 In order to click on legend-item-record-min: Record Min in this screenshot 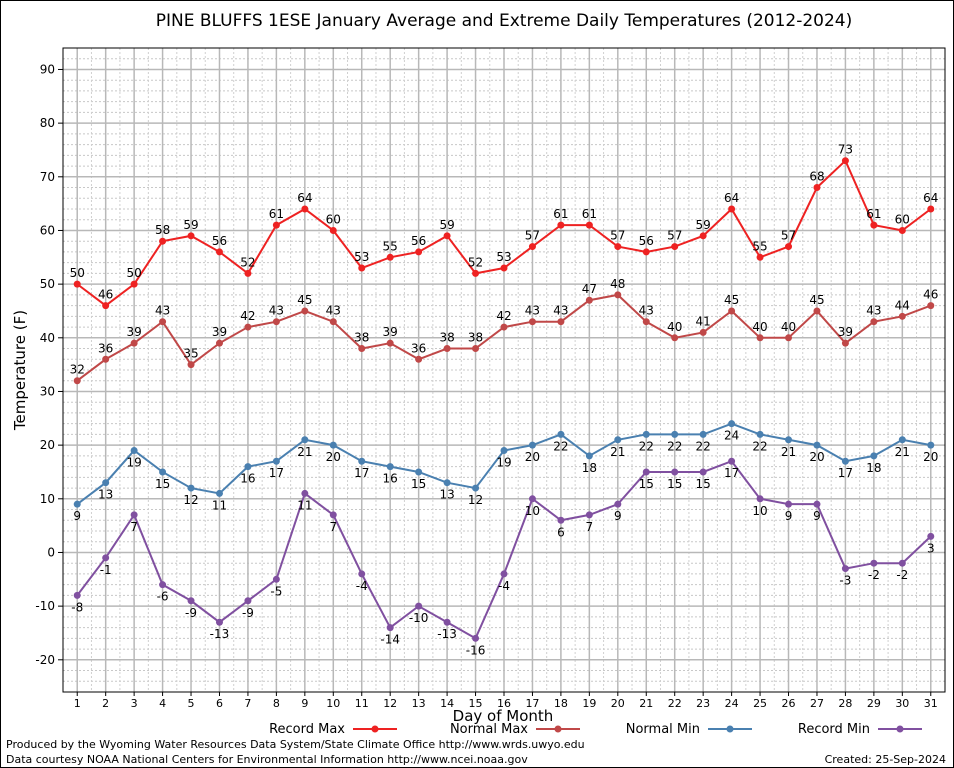, I will do `click(860, 729)`.